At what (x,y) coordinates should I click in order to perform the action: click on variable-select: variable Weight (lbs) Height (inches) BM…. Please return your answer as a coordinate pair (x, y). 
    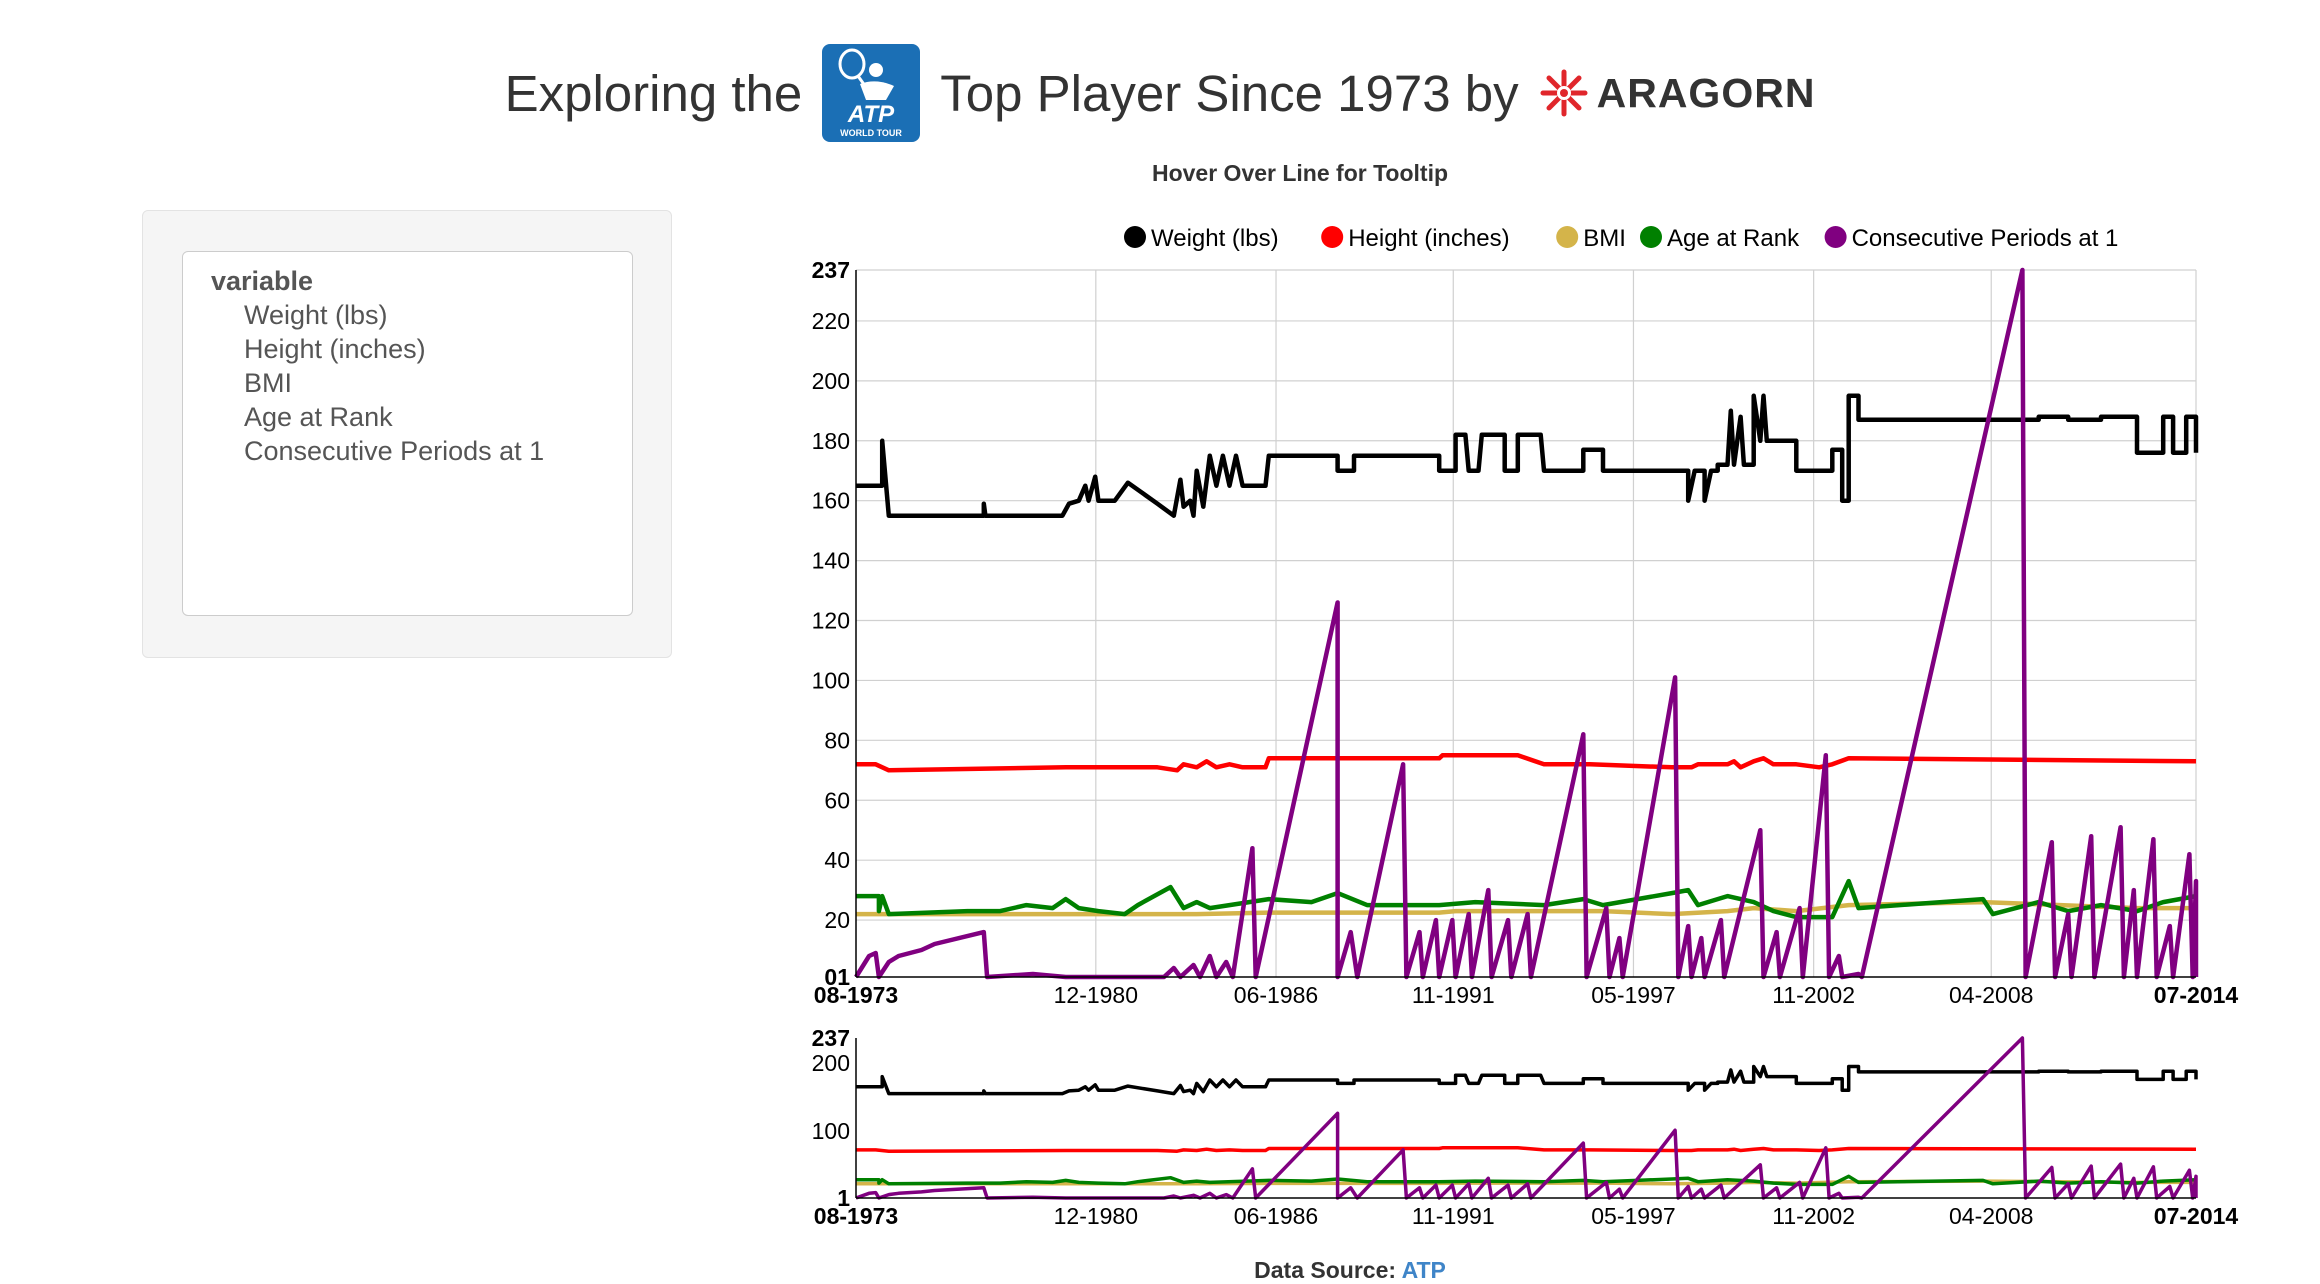
    Looking at the image, I should click on (407, 433).